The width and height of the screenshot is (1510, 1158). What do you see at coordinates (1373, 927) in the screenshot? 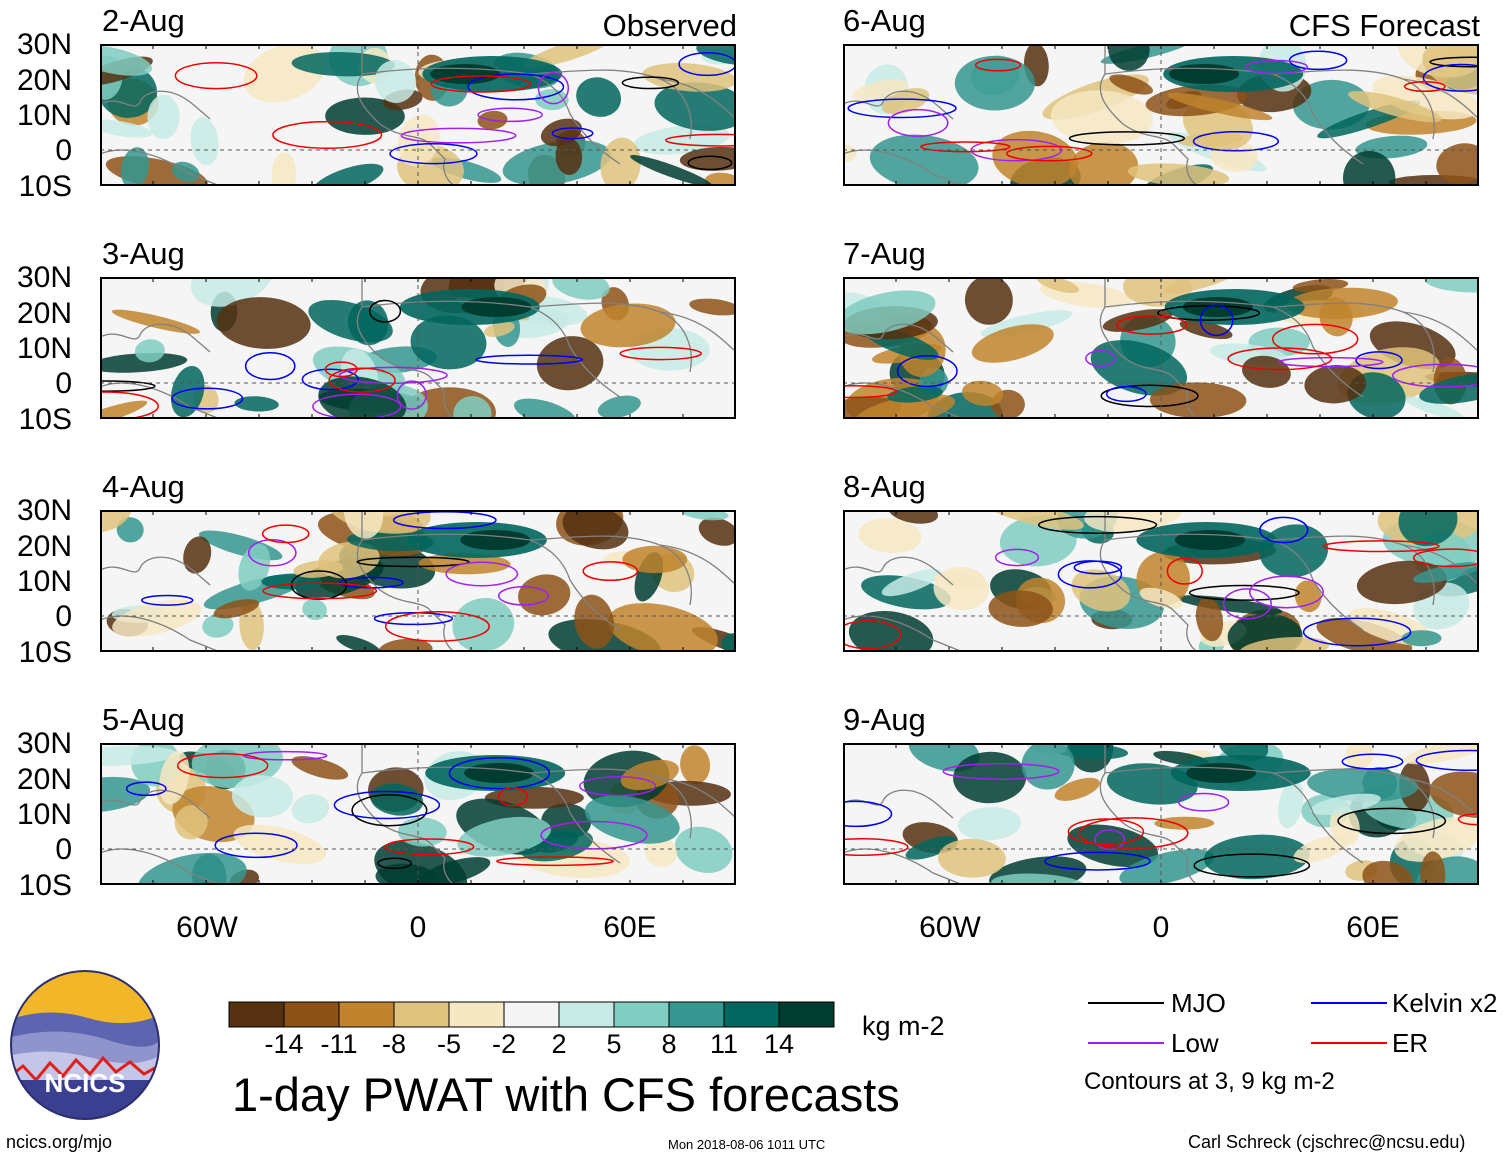
I see `x-tick-label: 60E` at bounding box center [1373, 927].